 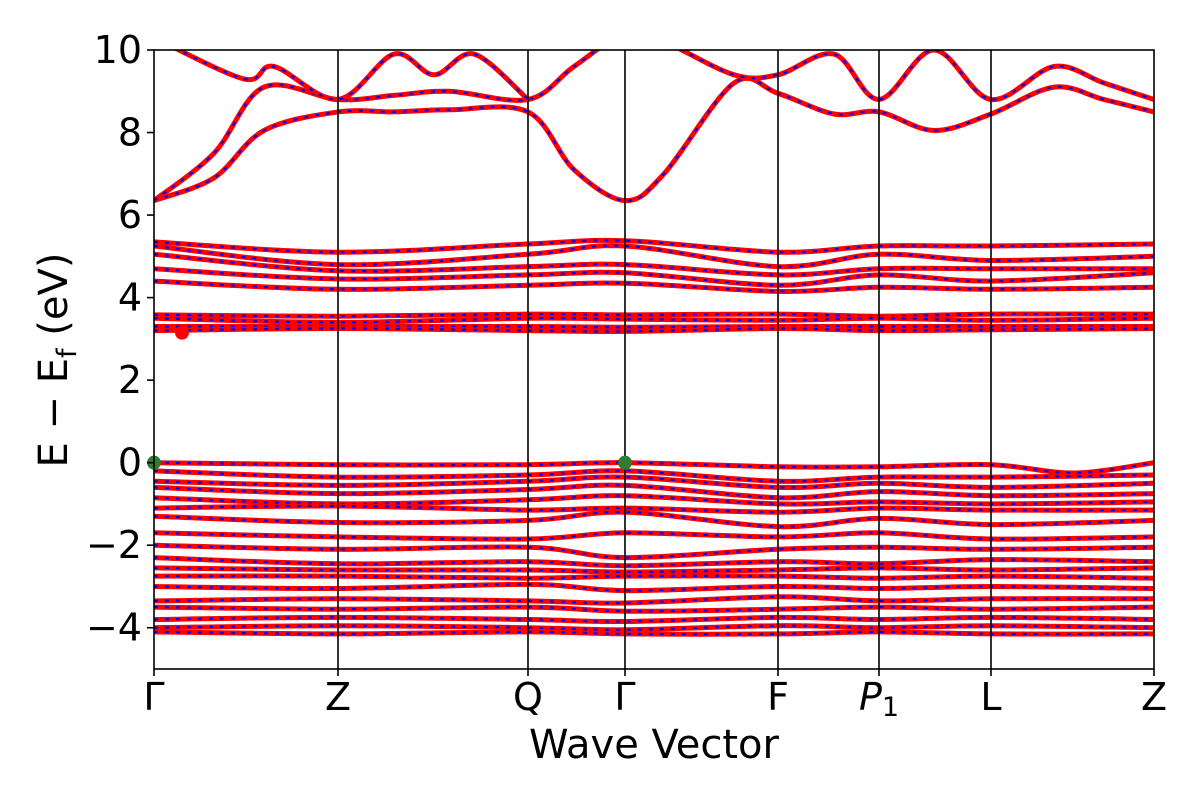 I want to click on y-tick-label-4: 2, so click(x=130, y=380).